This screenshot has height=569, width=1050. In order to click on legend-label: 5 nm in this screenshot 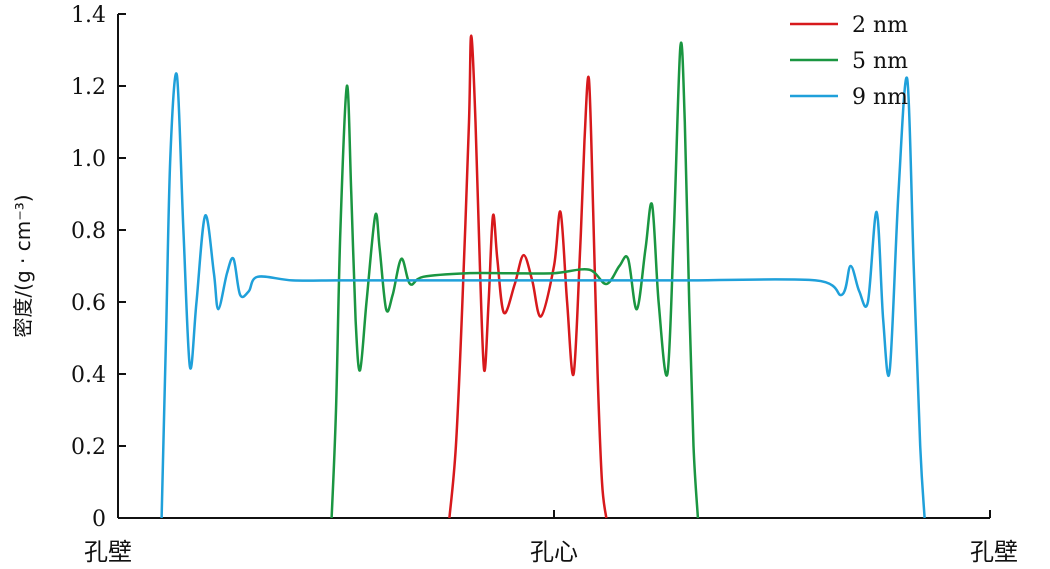, I will do `click(880, 61)`.